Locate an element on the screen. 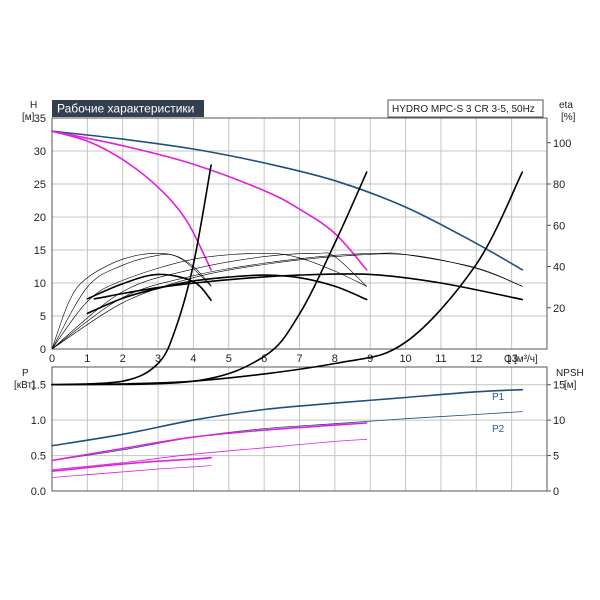 The image size is (600, 600). head-tick-label: 35 is located at coordinates (40, 119).